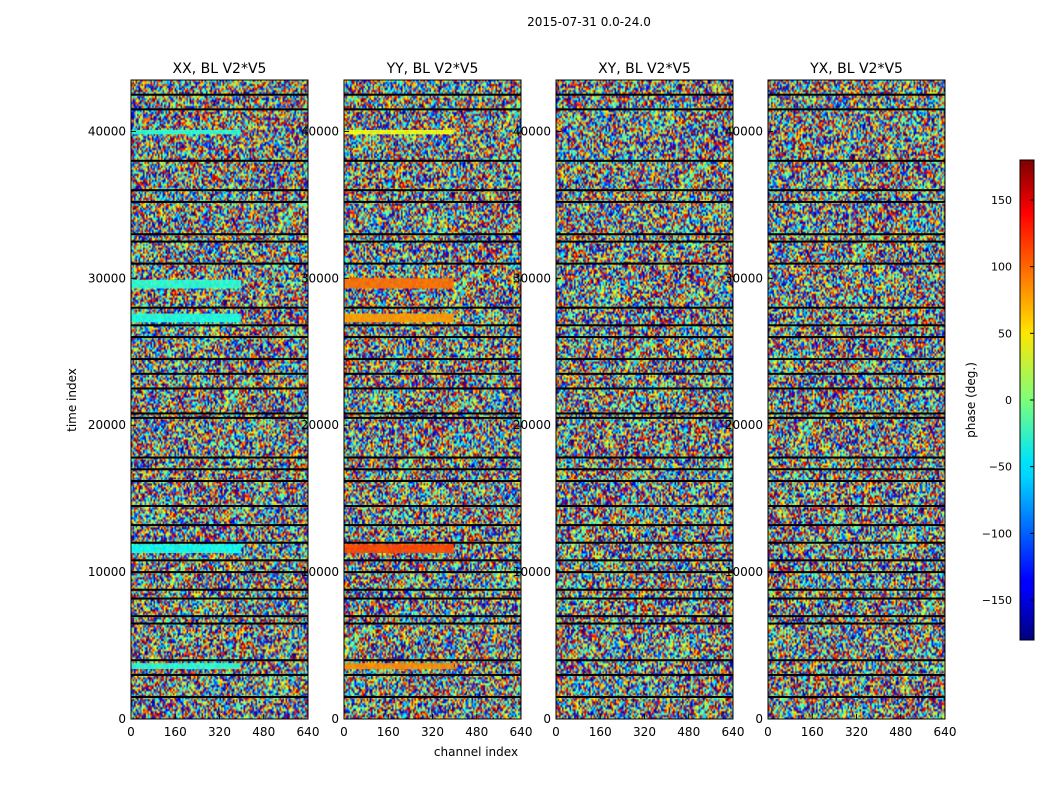 This screenshot has height=800, width=1050. Describe the element at coordinates (999, 400) in the screenshot. I see `colorbar: −150 −100 −50 0 50 100 150 phase (deg.)` at that location.